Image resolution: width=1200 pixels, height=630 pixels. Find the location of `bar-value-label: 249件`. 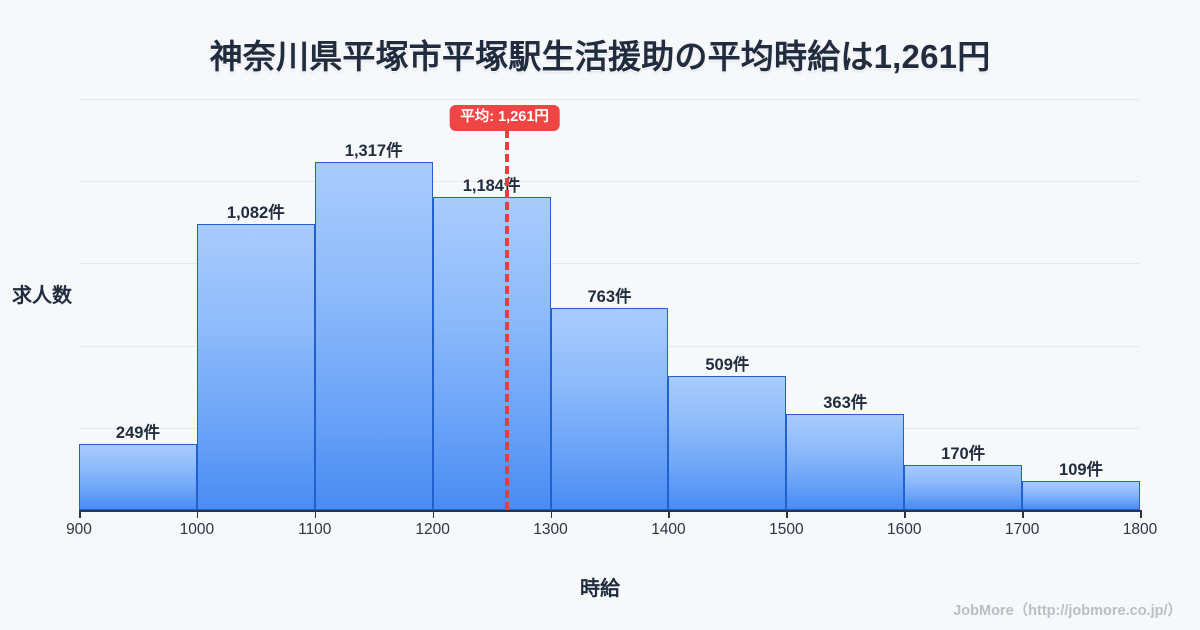

bar-value-label: 249件 is located at coordinates (137, 433).